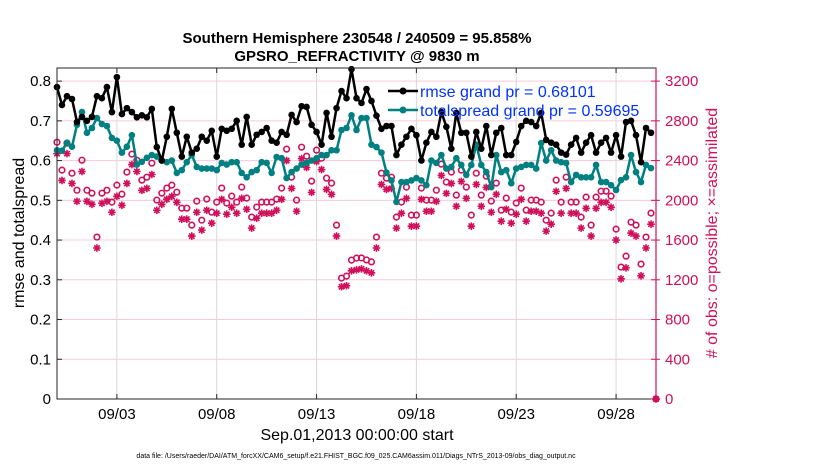  Describe the element at coordinates (40, 161) in the screenshot. I see `y-tick-label: 0.6` at that location.